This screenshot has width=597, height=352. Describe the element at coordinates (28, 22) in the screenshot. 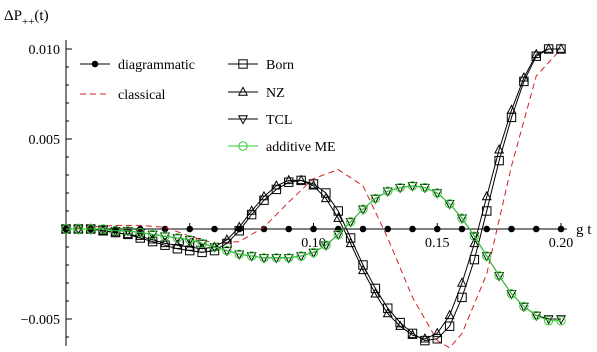

I see `y-axis-title-sub: ++` at that location.